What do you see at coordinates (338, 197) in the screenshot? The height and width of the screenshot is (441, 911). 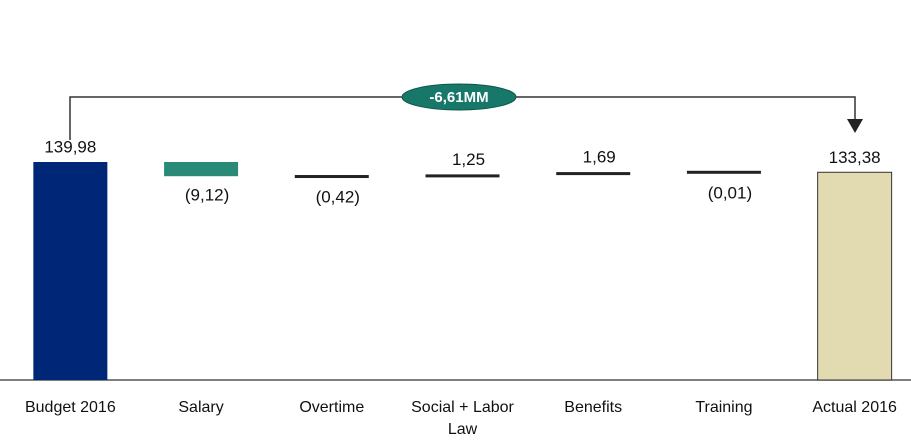 I see `value-label: (0,42)` at bounding box center [338, 197].